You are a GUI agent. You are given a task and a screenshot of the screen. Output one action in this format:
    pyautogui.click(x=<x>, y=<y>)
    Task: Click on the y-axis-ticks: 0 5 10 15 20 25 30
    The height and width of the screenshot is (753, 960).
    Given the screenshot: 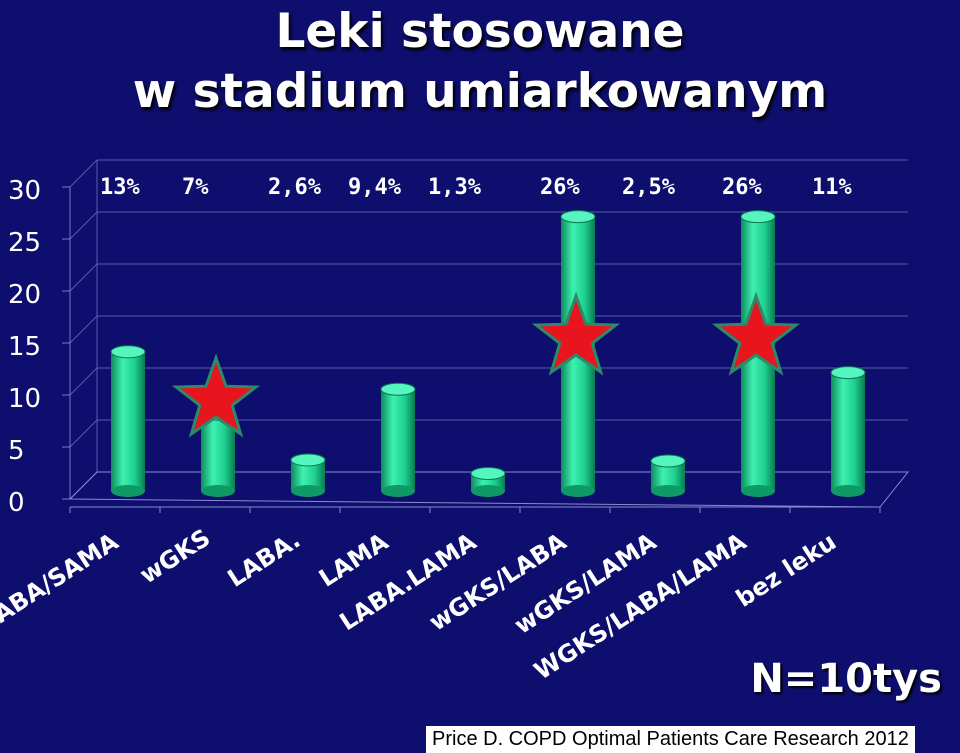 What is the action you would take?
    pyautogui.click(x=24, y=347)
    